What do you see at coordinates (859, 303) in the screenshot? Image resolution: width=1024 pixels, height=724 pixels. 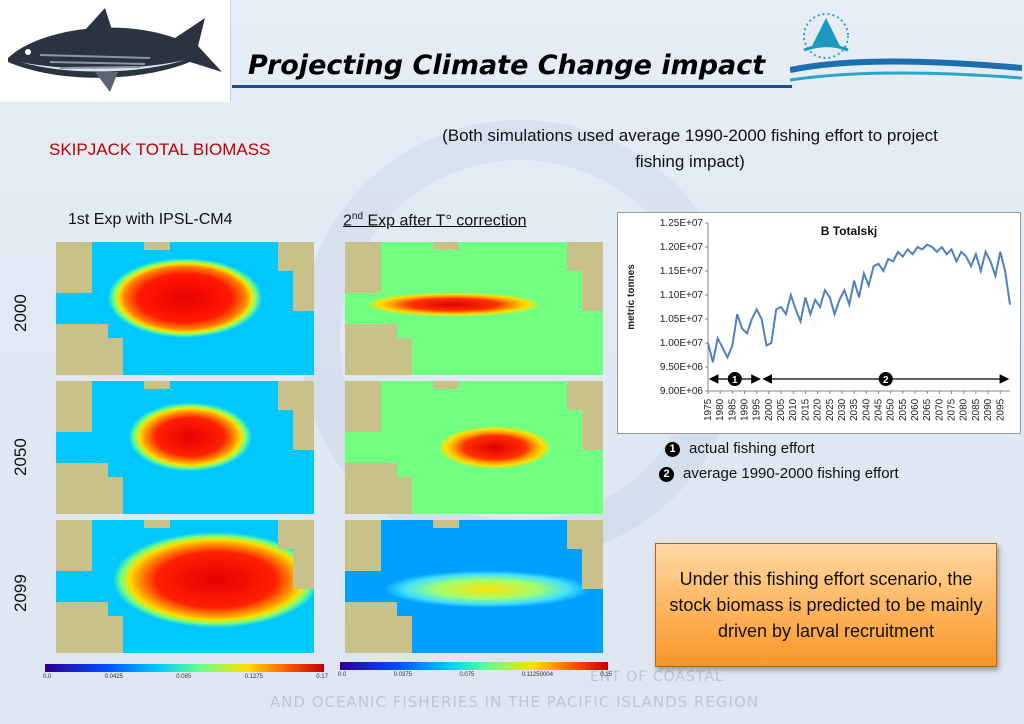 I see `biomass-series-line` at bounding box center [859, 303].